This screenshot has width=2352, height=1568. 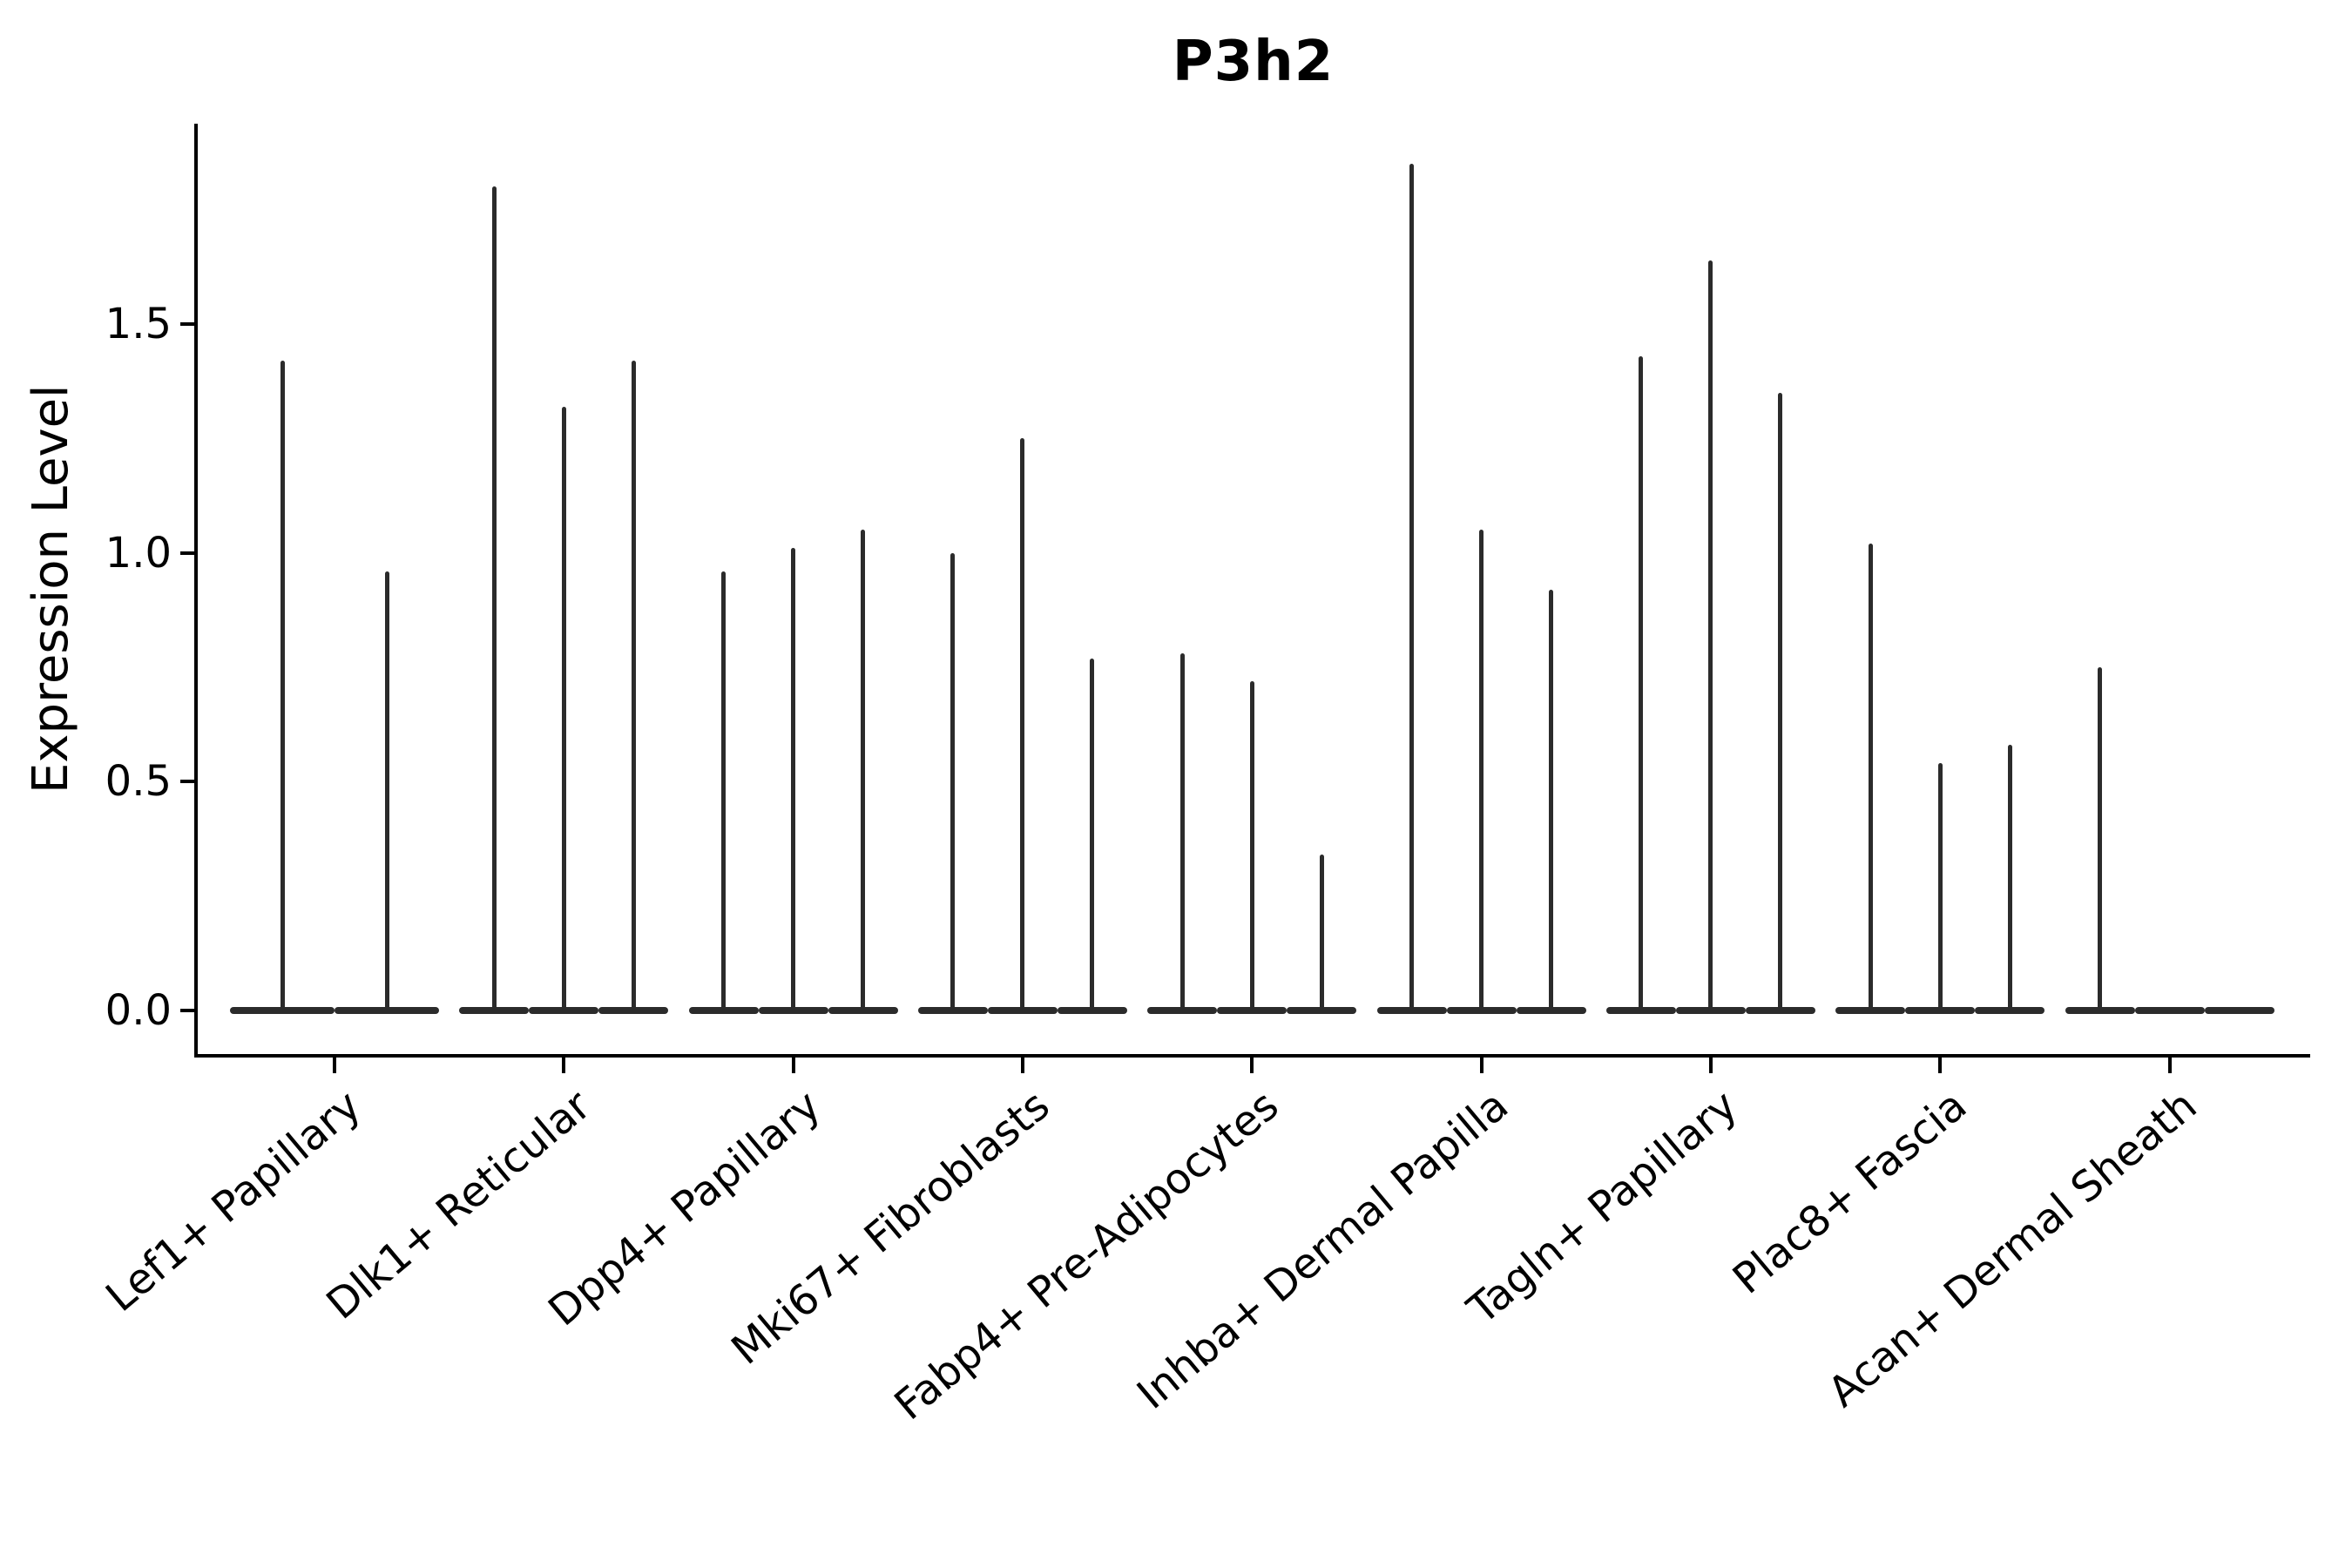 What do you see at coordinates (1252, 1056) in the screenshot?
I see `x-axis-spine` at bounding box center [1252, 1056].